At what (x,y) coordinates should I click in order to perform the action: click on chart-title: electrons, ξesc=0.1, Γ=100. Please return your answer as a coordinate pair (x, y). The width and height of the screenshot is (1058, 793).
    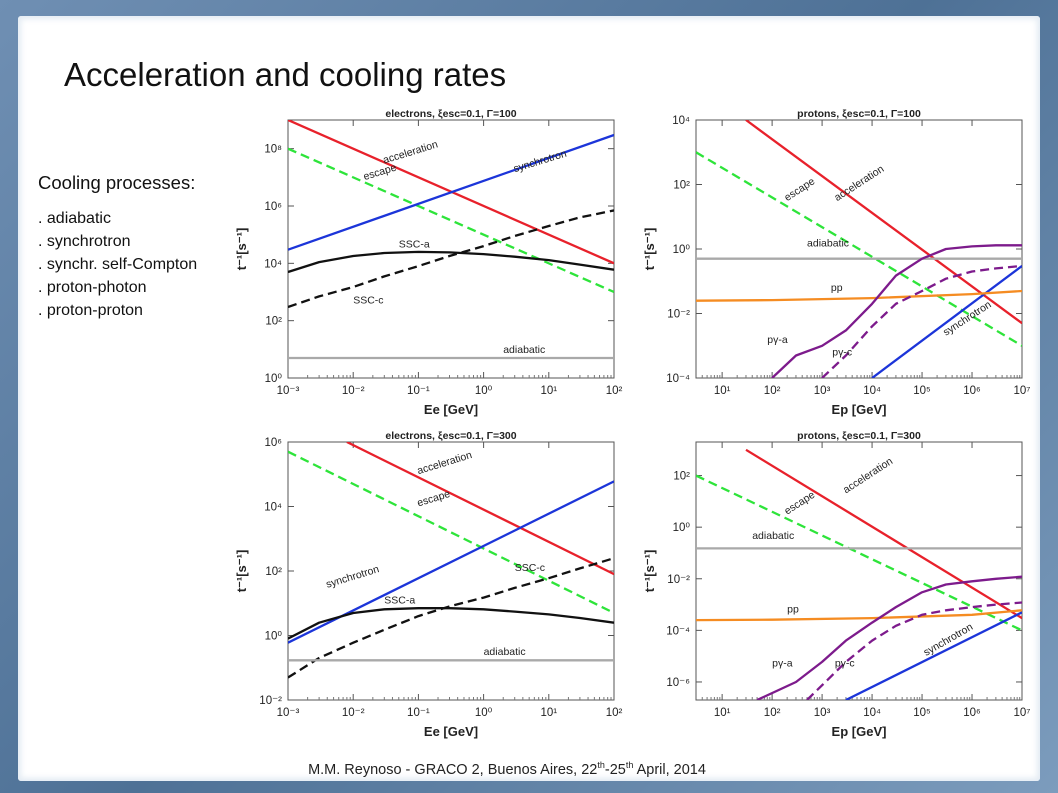
    Looking at the image, I should click on (450, 114).